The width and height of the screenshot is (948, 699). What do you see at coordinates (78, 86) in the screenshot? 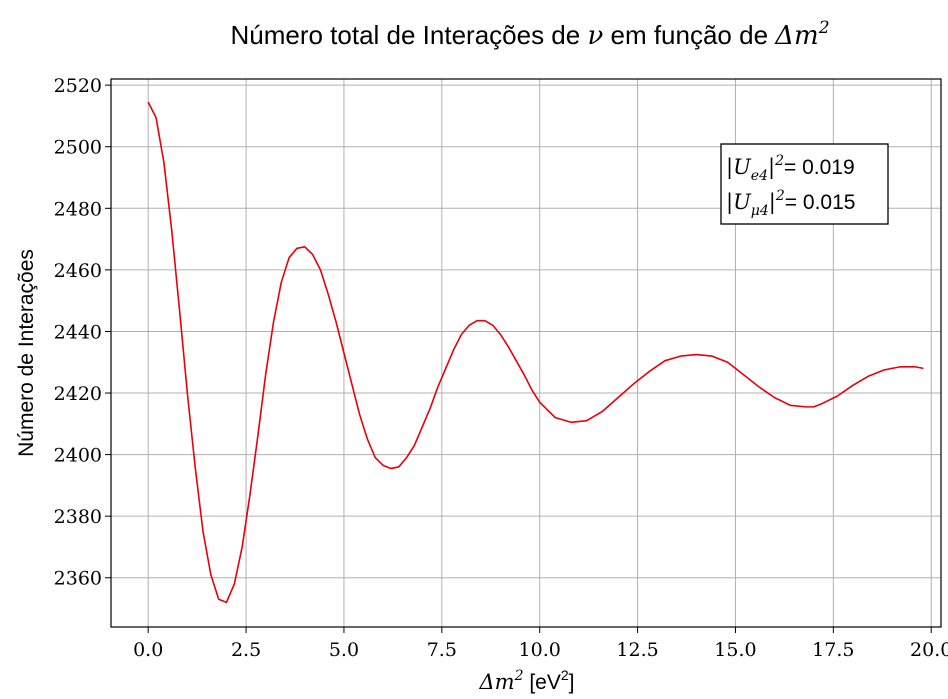
I see `y-tick-label: 2520` at bounding box center [78, 86].